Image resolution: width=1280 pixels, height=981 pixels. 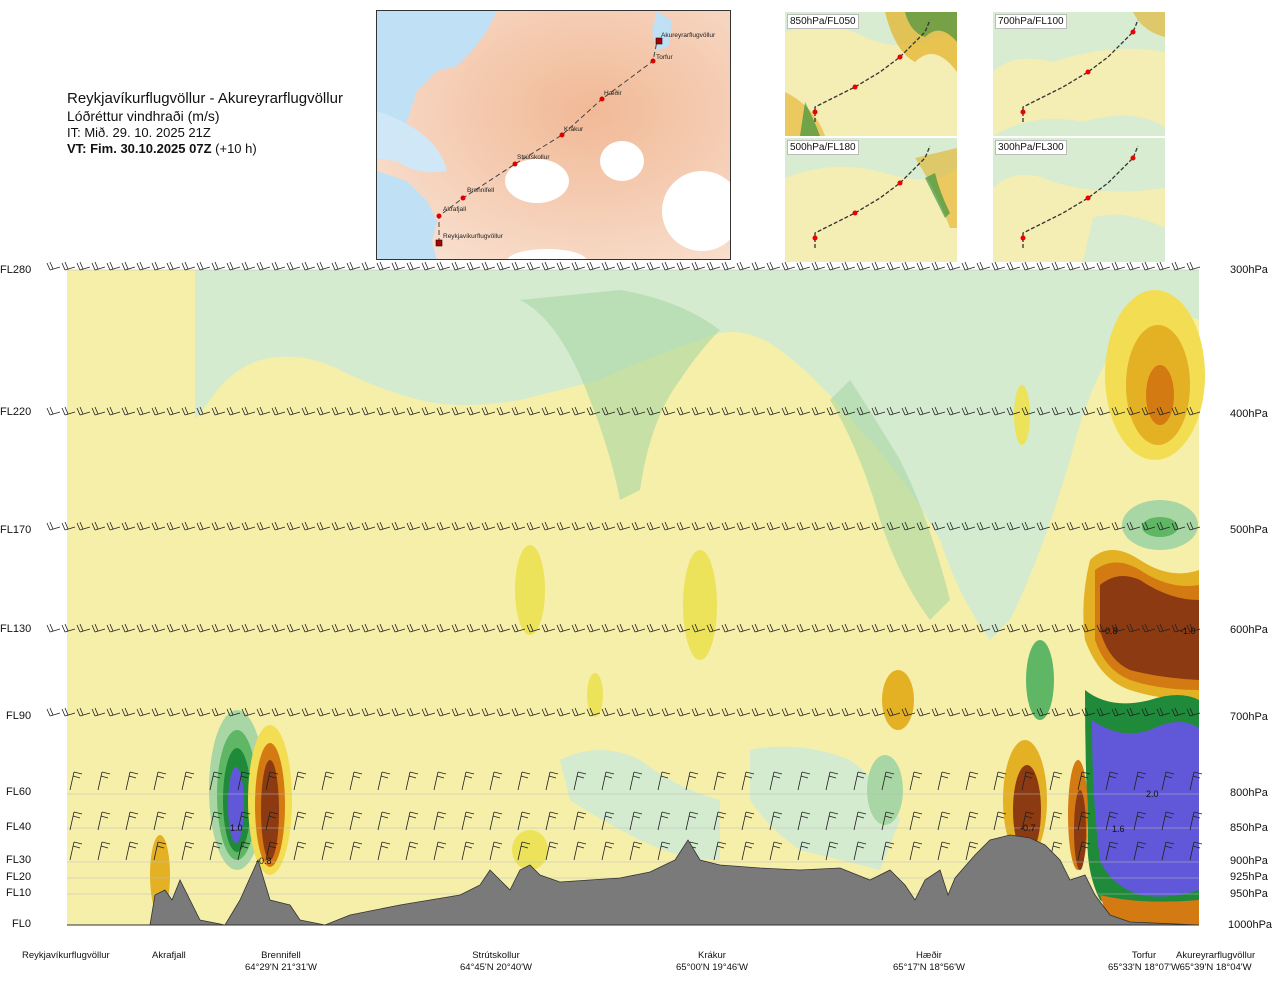 What do you see at coordinates (496, 955) in the screenshot?
I see `station-name-strutskollur: Strútskollur` at bounding box center [496, 955].